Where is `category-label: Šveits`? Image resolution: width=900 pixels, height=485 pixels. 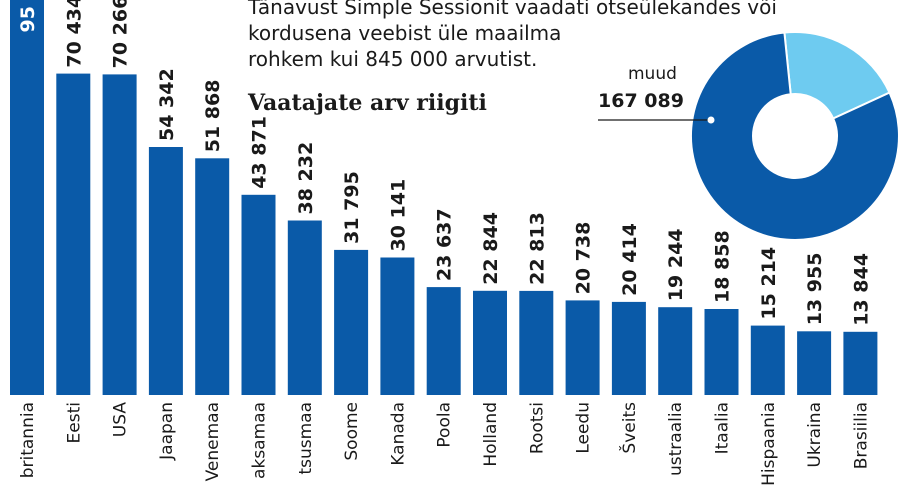 category-label: Šveits is located at coordinates (629, 428).